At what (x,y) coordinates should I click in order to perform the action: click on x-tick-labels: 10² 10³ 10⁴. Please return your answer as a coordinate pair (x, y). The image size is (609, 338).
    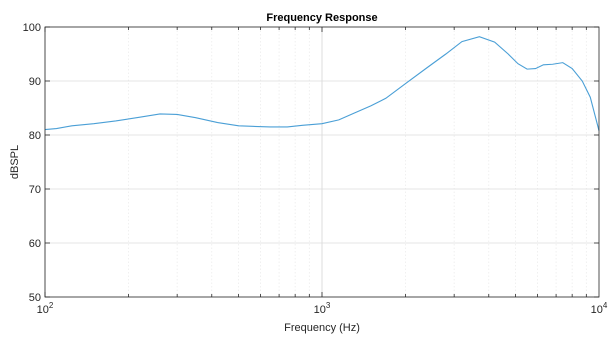
    Looking at the image, I should click on (322, 308).